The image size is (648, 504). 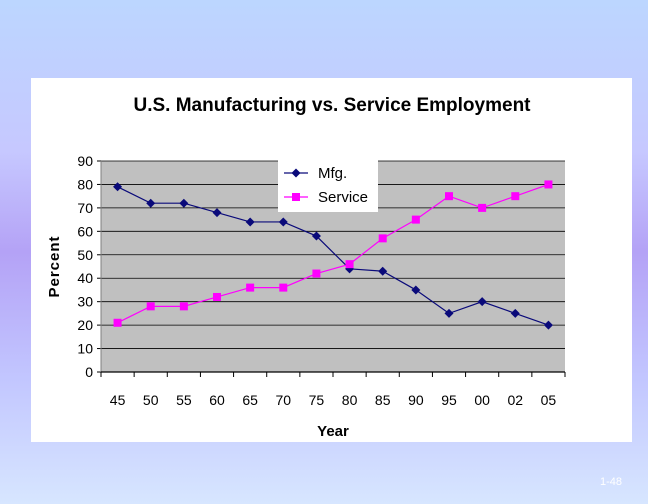 I want to click on legend-marker-diamond, so click(x=296, y=173).